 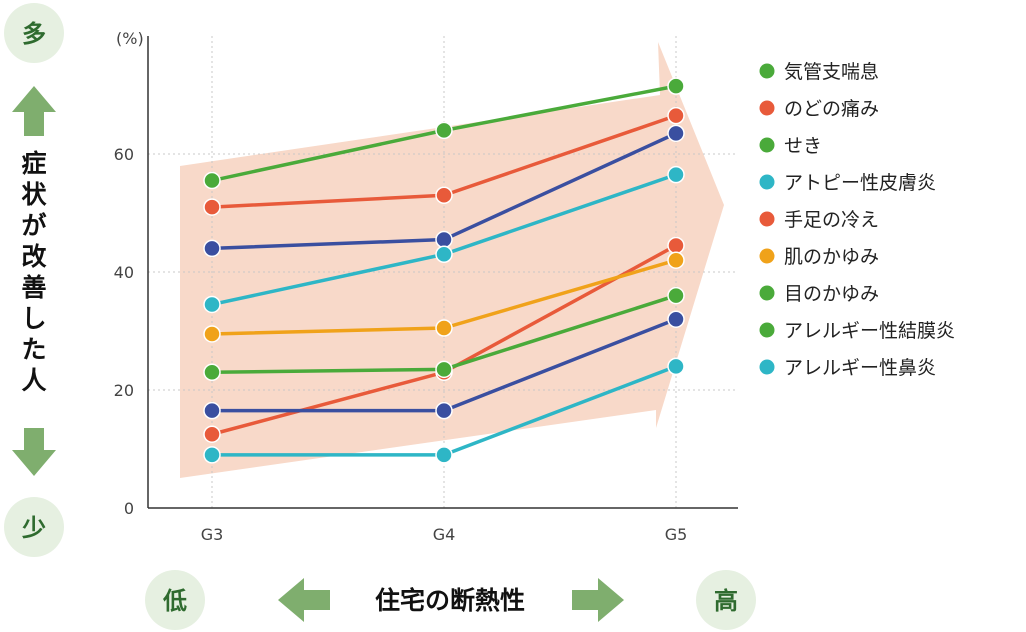 I want to click on legend-label: 気管支喘息, so click(x=831, y=72).